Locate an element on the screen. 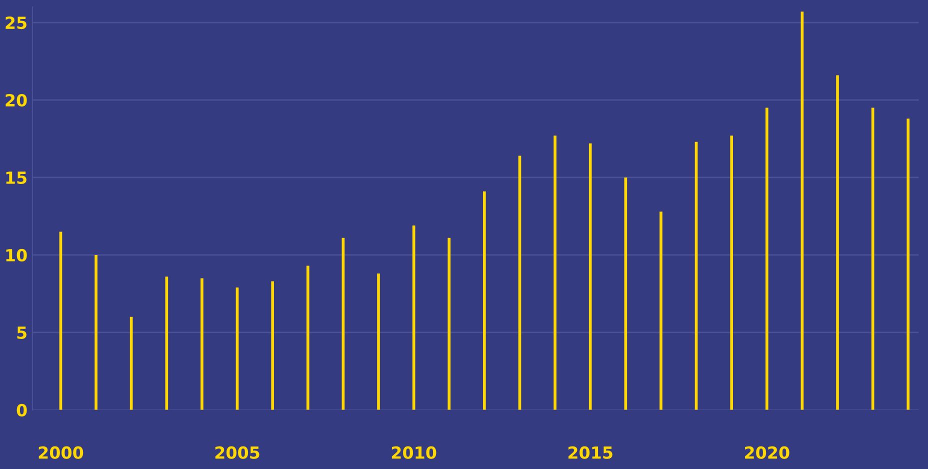 The height and width of the screenshot is (469, 928). y-tick-label: 10 is located at coordinates (16, 255).